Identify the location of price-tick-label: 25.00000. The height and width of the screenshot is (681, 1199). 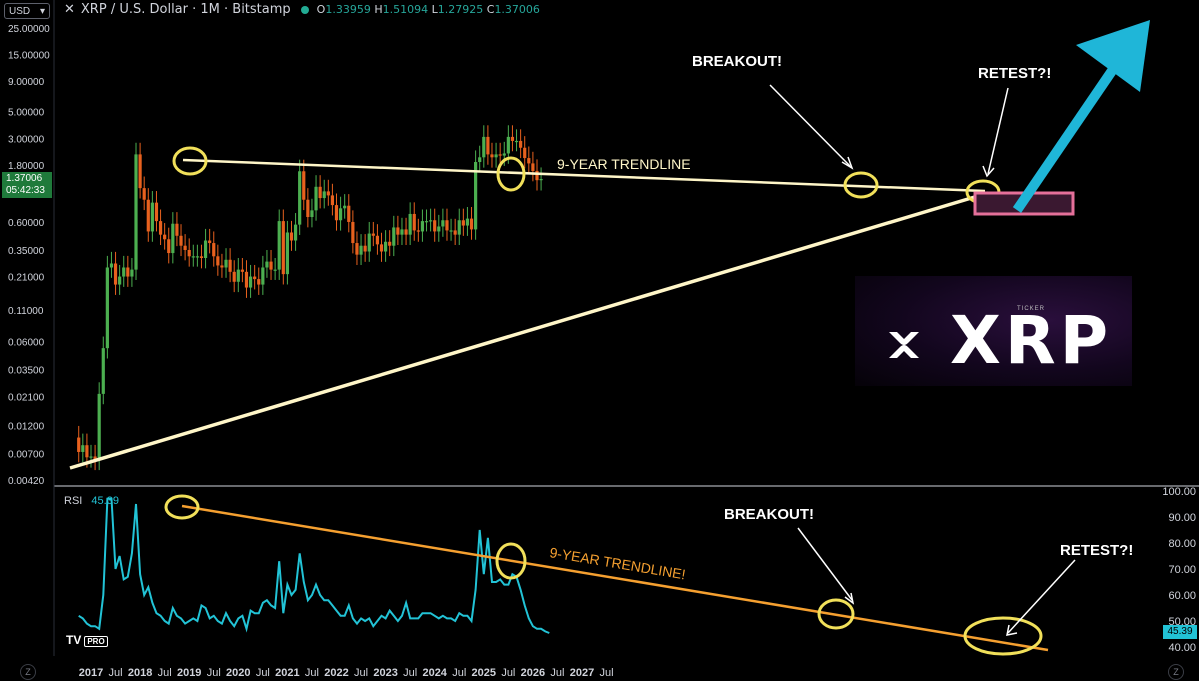
(29, 29).